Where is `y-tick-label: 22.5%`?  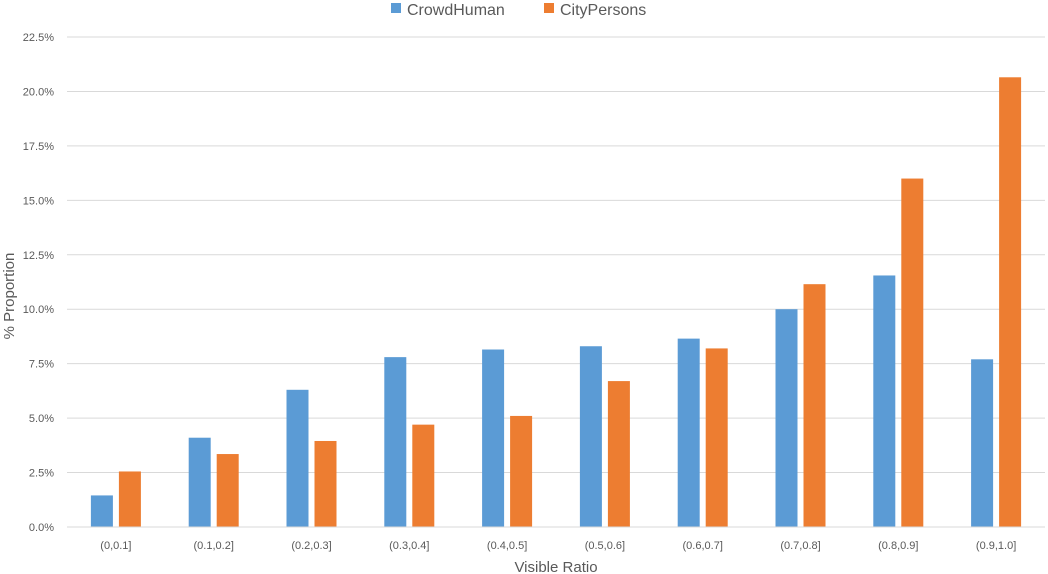 y-tick-label: 22.5% is located at coordinates (38, 38).